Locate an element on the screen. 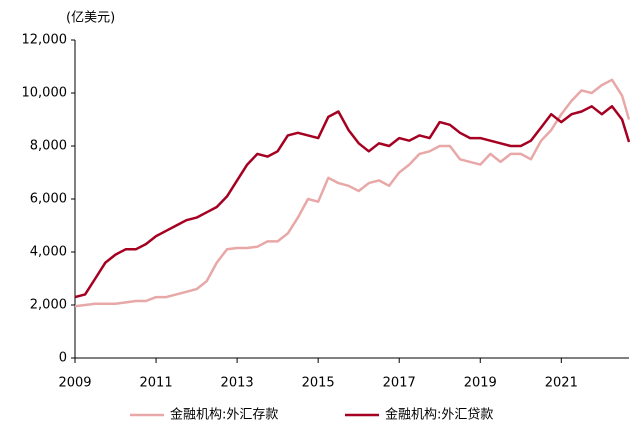 This screenshot has width=630, height=428. x-tick-label: 2009 is located at coordinates (74, 383).